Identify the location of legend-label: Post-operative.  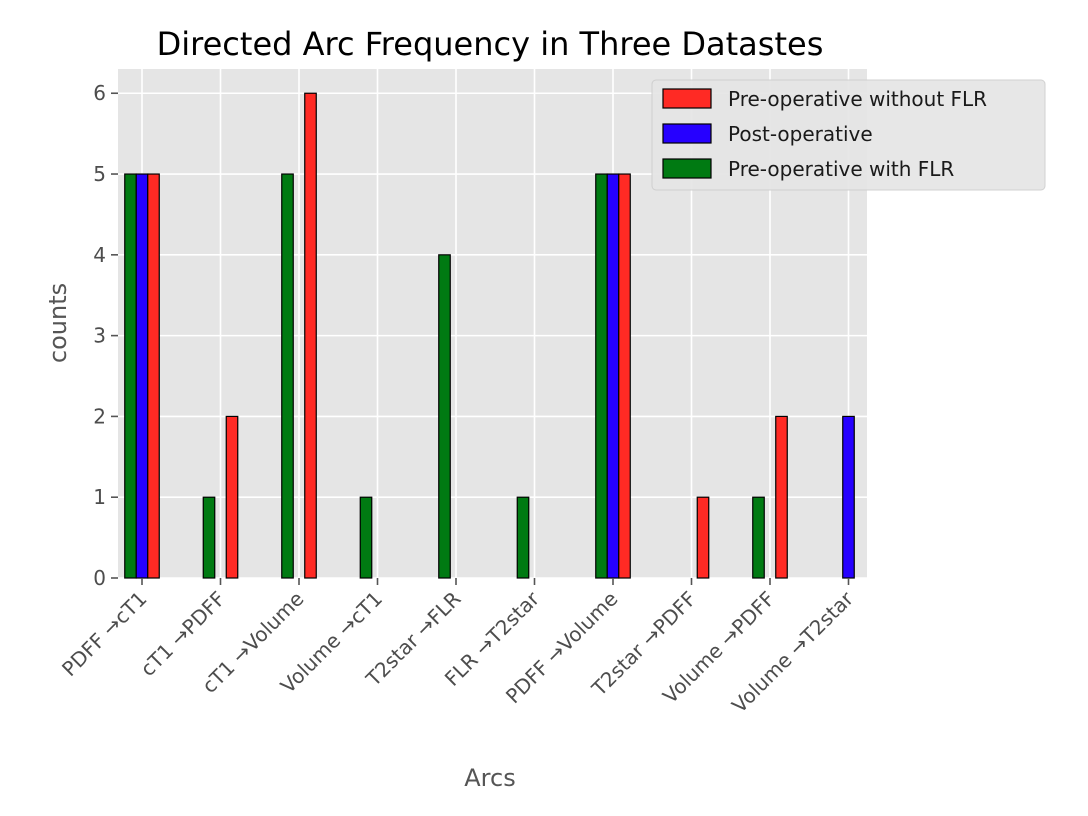
(800, 134).